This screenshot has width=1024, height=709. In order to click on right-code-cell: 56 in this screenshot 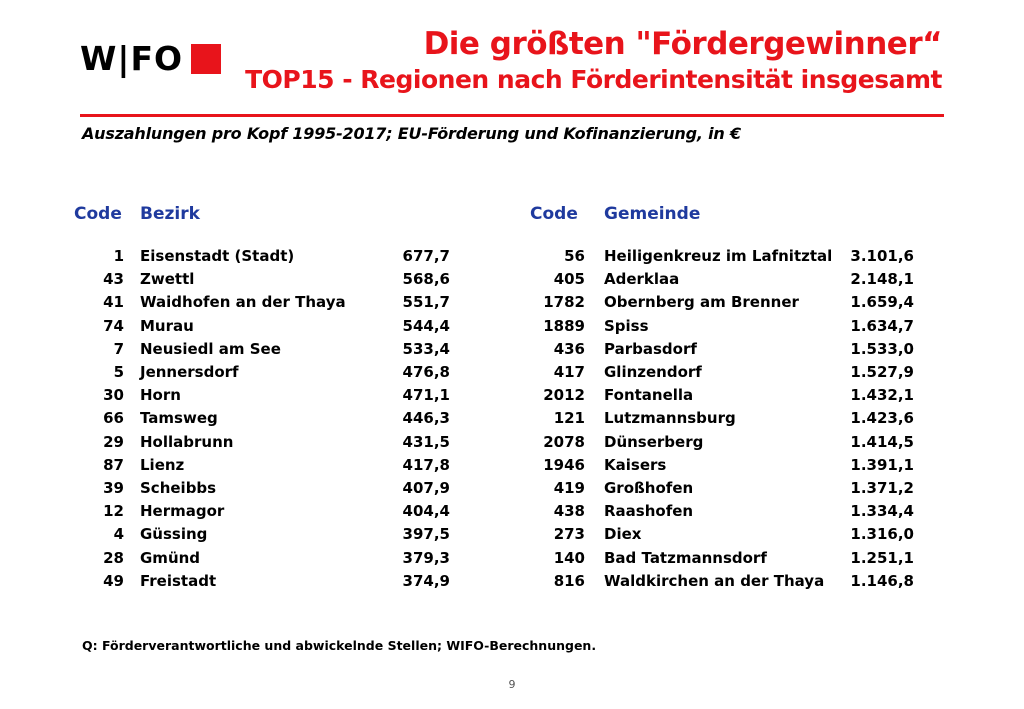, I will do `click(574, 256)`.